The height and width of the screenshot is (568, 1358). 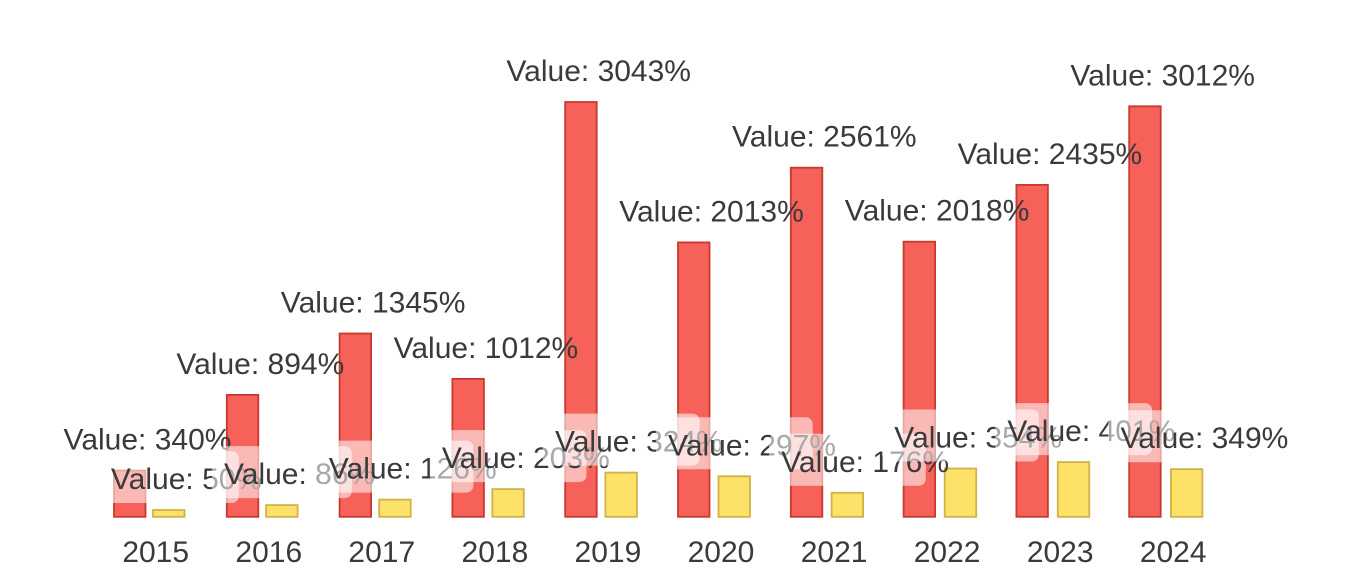 What do you see at coordinates (373, 303) in the screenshot?
I see `svg-text: Value: 1345%` at bounding box center [373, 303].